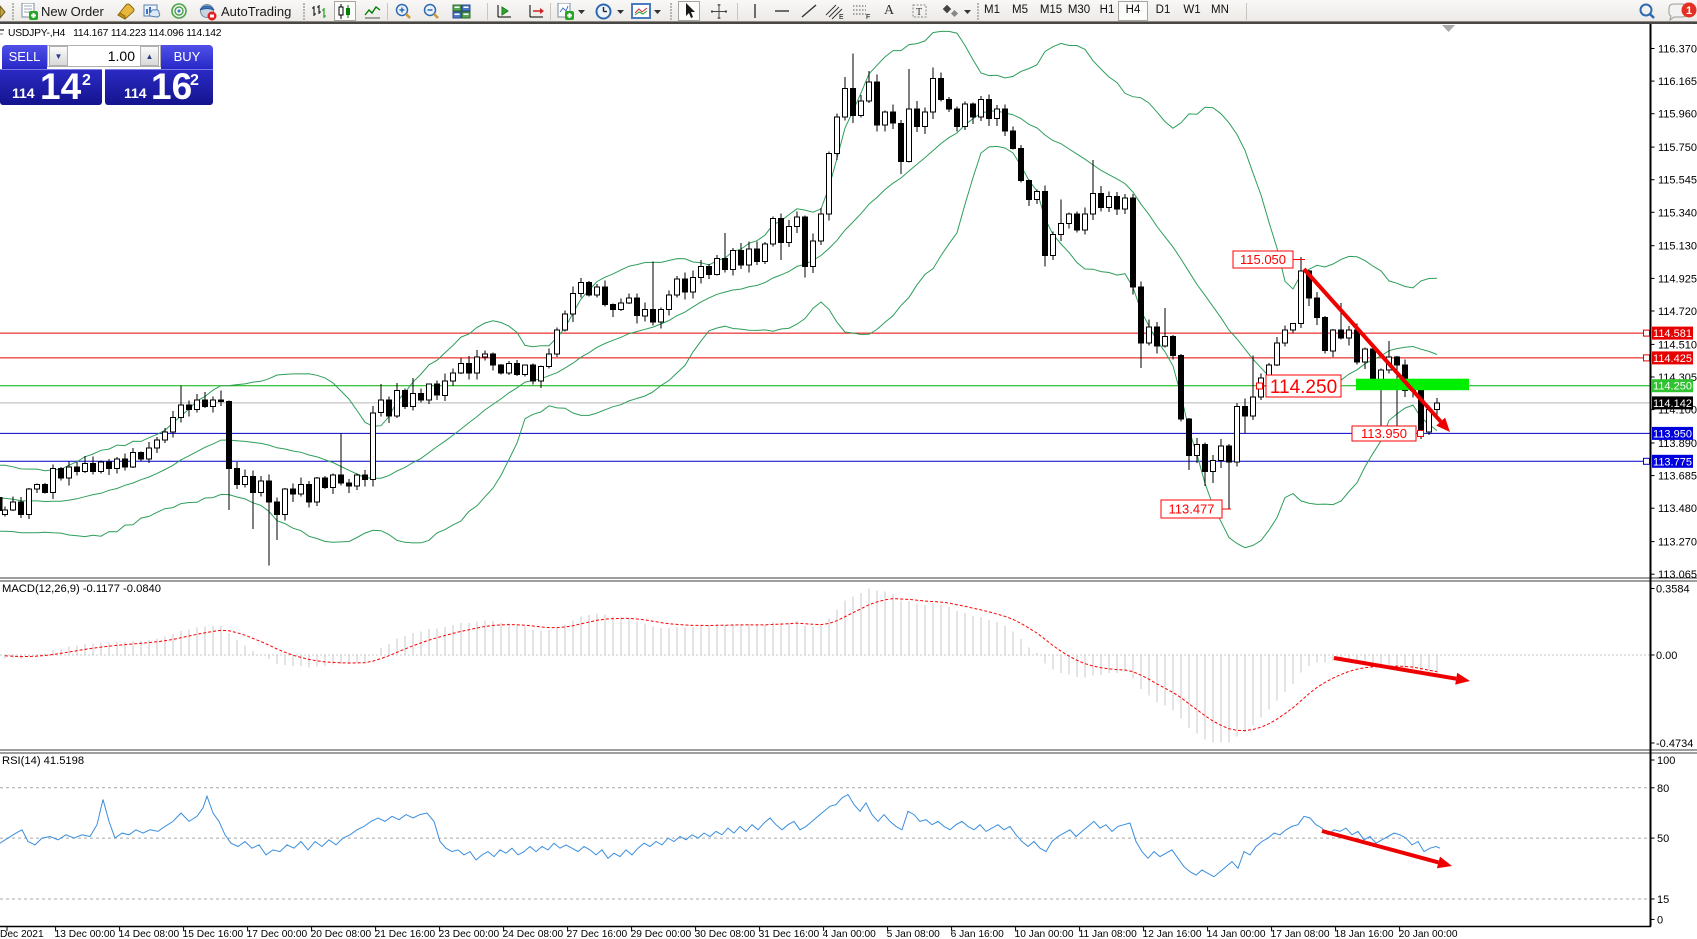 This screenshot has height=939, width=1697. Describe the element at coordinates (1666, 761) in the screenshot. I see `svg-text: 100` at that location.